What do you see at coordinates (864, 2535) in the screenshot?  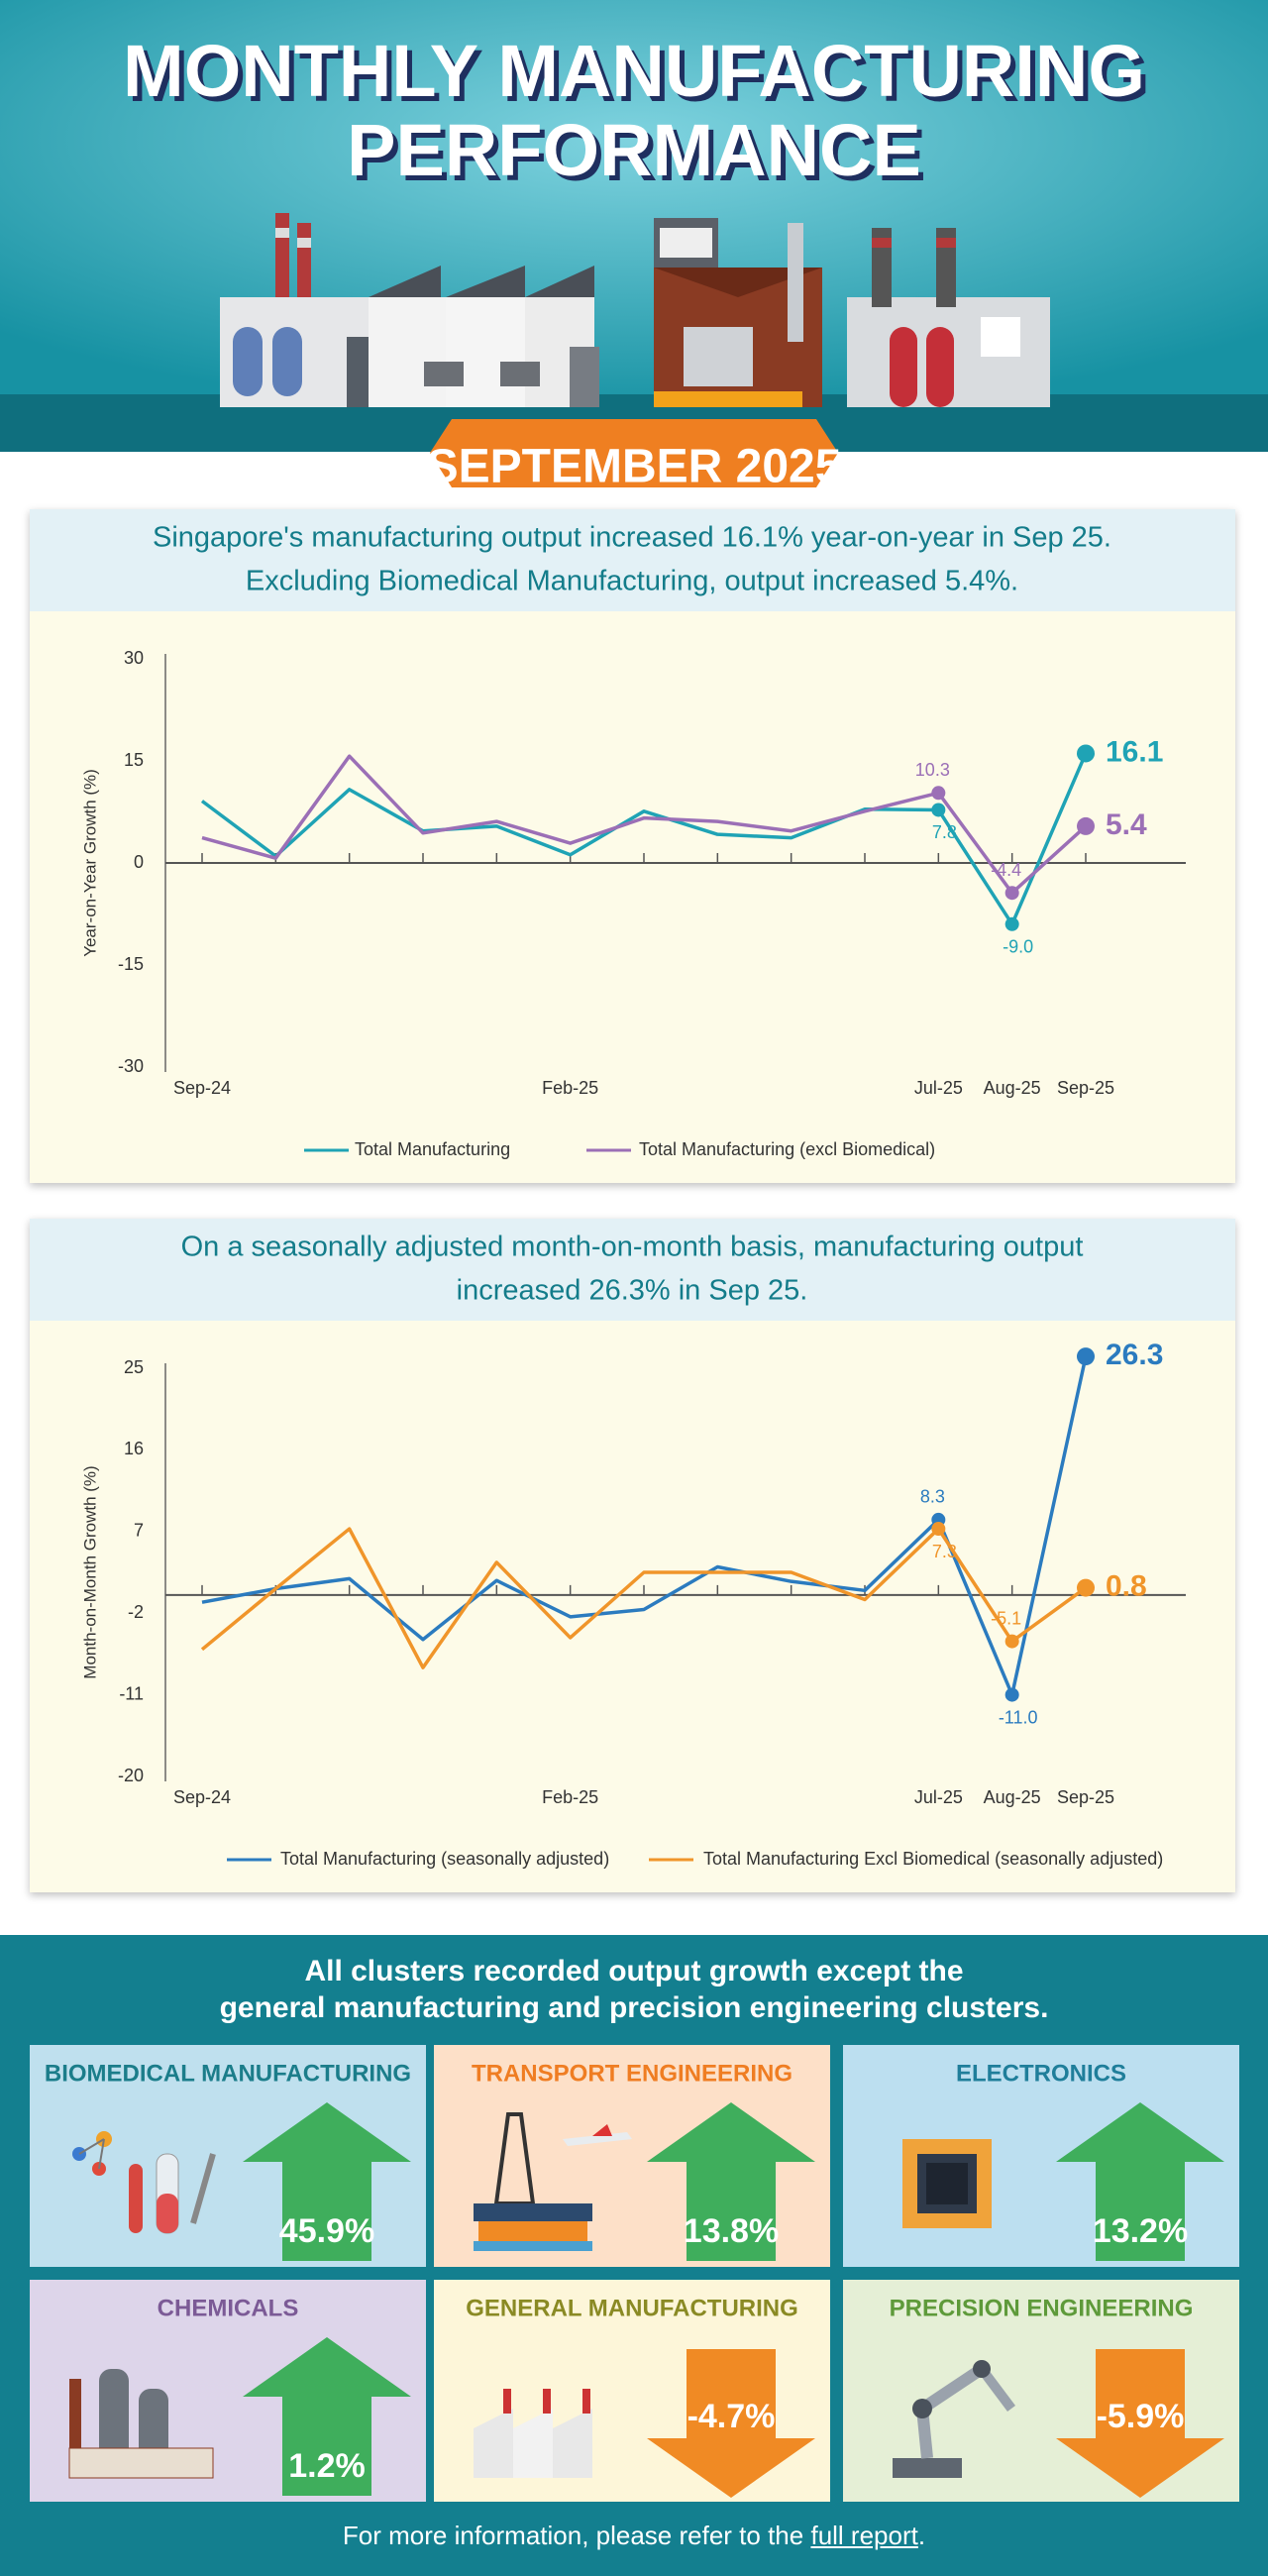 I see `footer-link: full report` at bounding box center [864, 2535].